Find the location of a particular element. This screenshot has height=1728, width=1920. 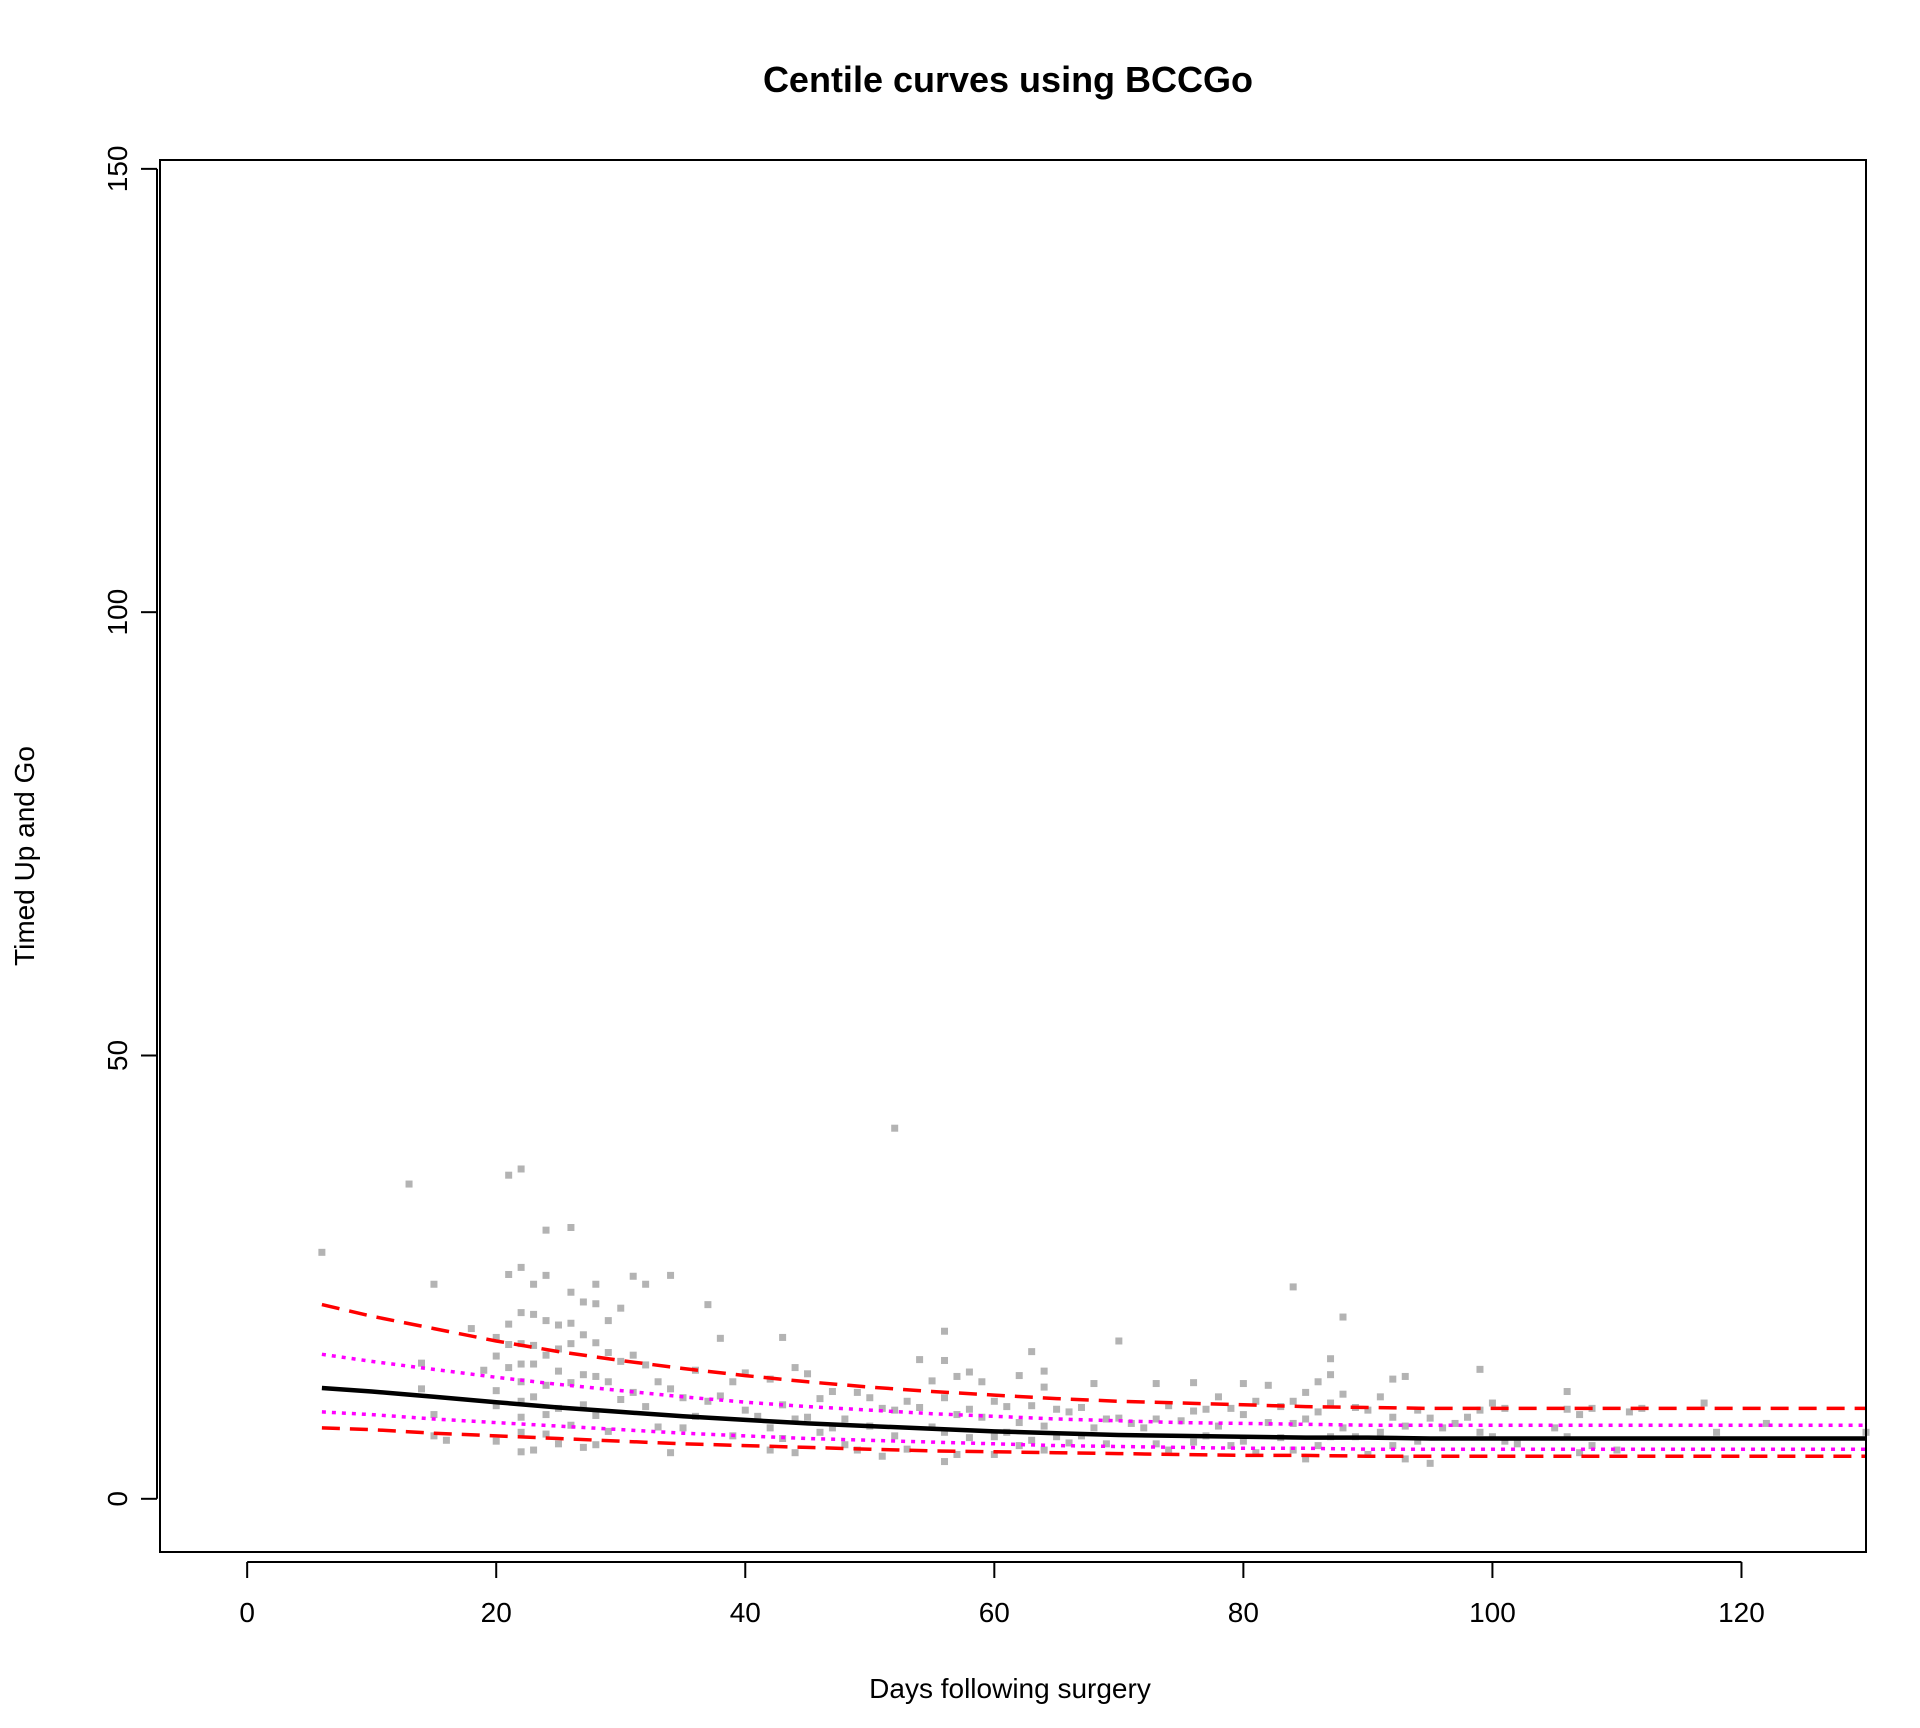

x-tick-label: 80 is located at coordinates (1243, 1612).